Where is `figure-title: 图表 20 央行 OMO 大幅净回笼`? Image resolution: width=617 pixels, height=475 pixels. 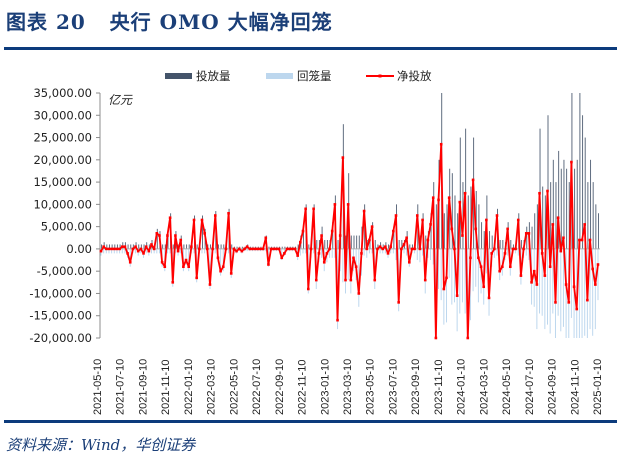
figure-title: 图表 20 央行 OMO 大幅净回笼 is located at coordinates (169, 22).